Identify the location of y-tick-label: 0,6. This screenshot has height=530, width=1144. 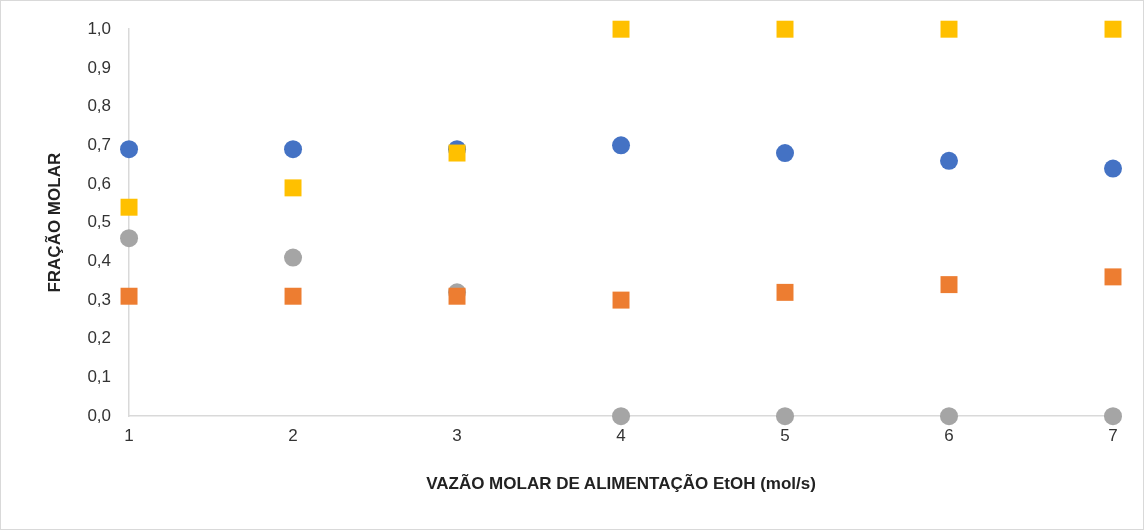
(99, 183).